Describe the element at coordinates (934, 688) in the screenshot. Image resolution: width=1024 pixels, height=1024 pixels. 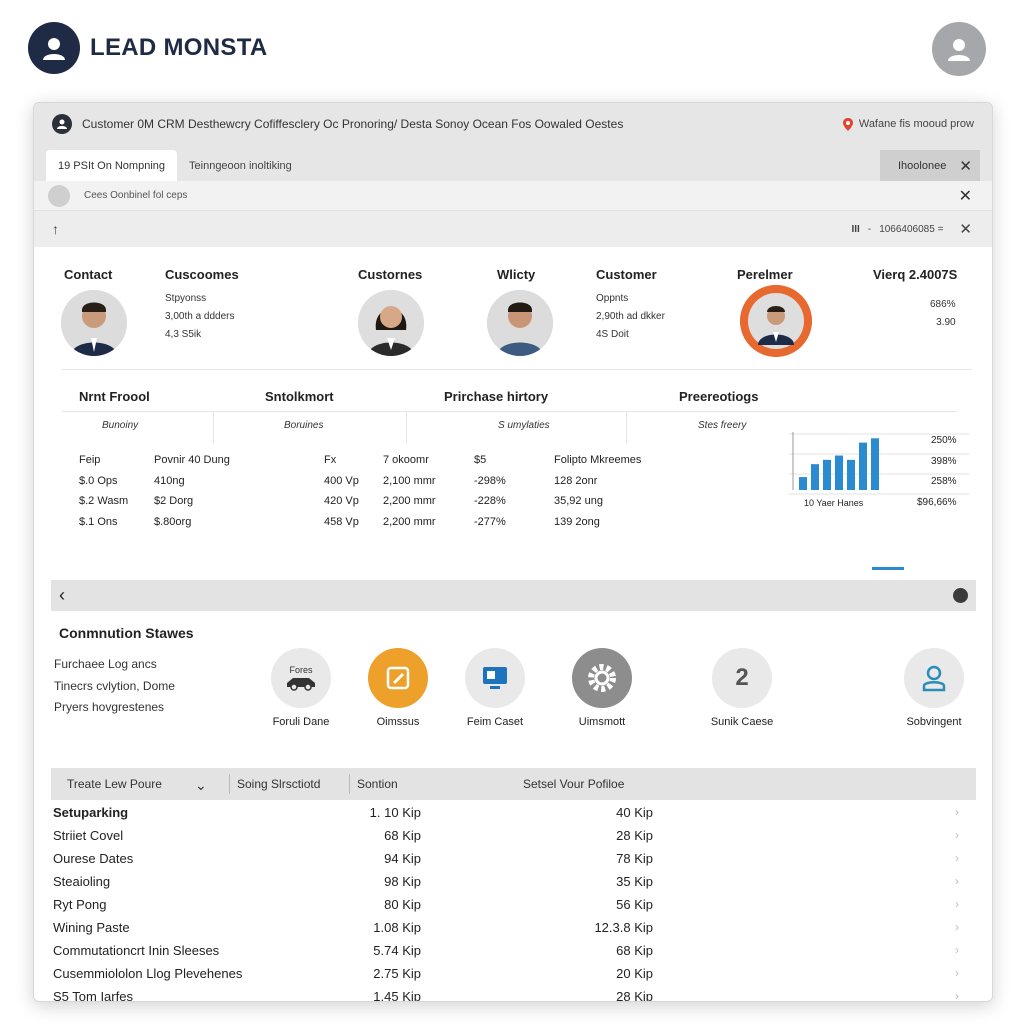
I see `action-button: Sobvingent` at that location.